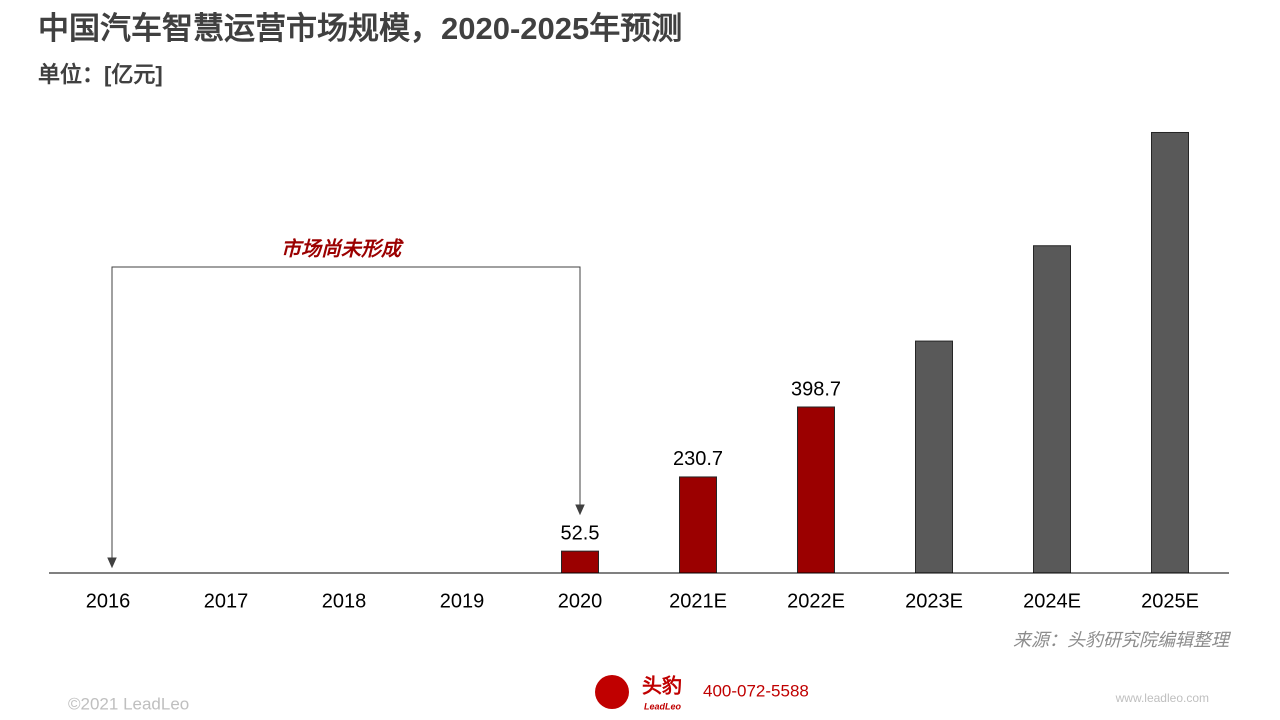 The width and height of the screenshot is (1280, 720). What do you see at coordinates (934, 601) in the screenshot?
I see `x-tick-label: 2023E` at bounding box center [934, 601].